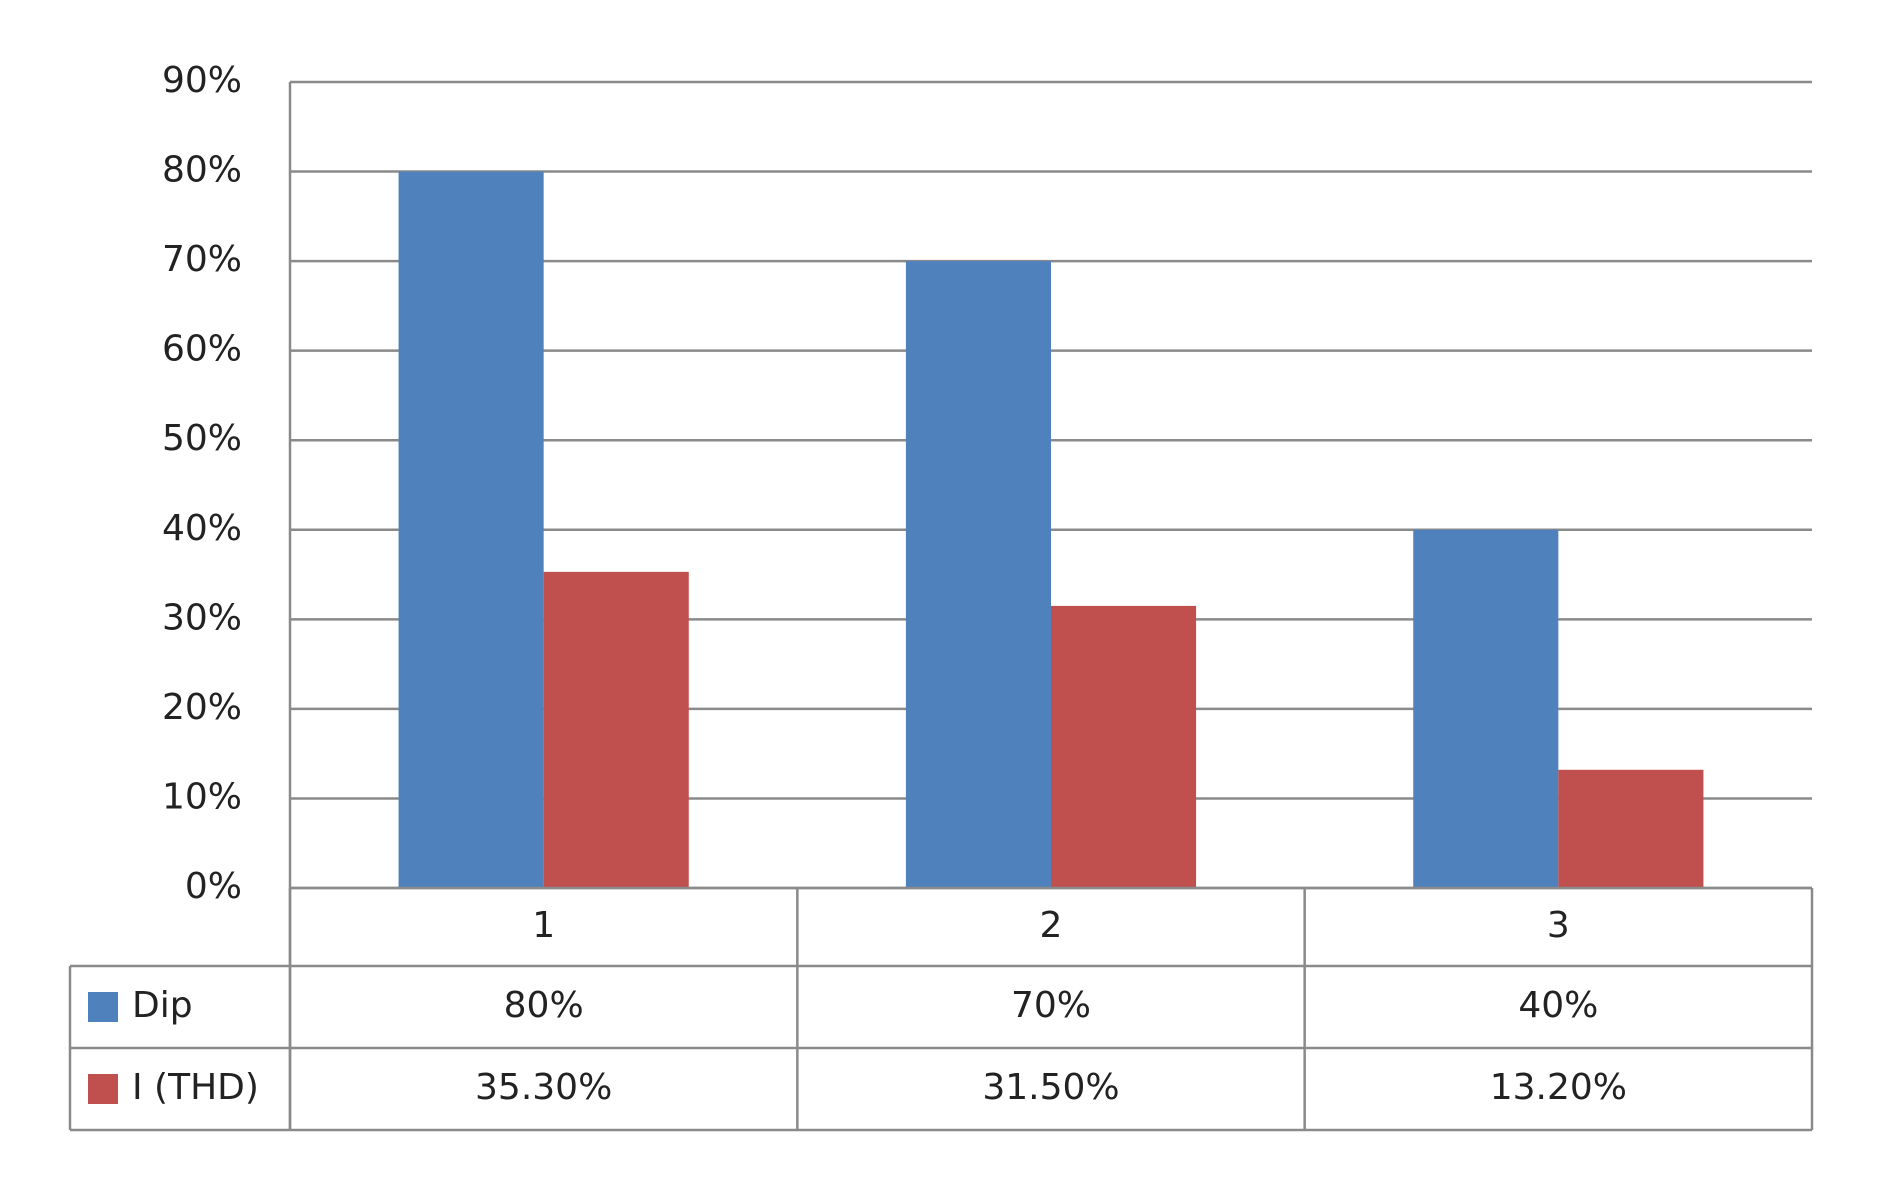 This screenshot has height=1199, width=1882. I want to click on legend-label: I (THD), so click(195, 1087).